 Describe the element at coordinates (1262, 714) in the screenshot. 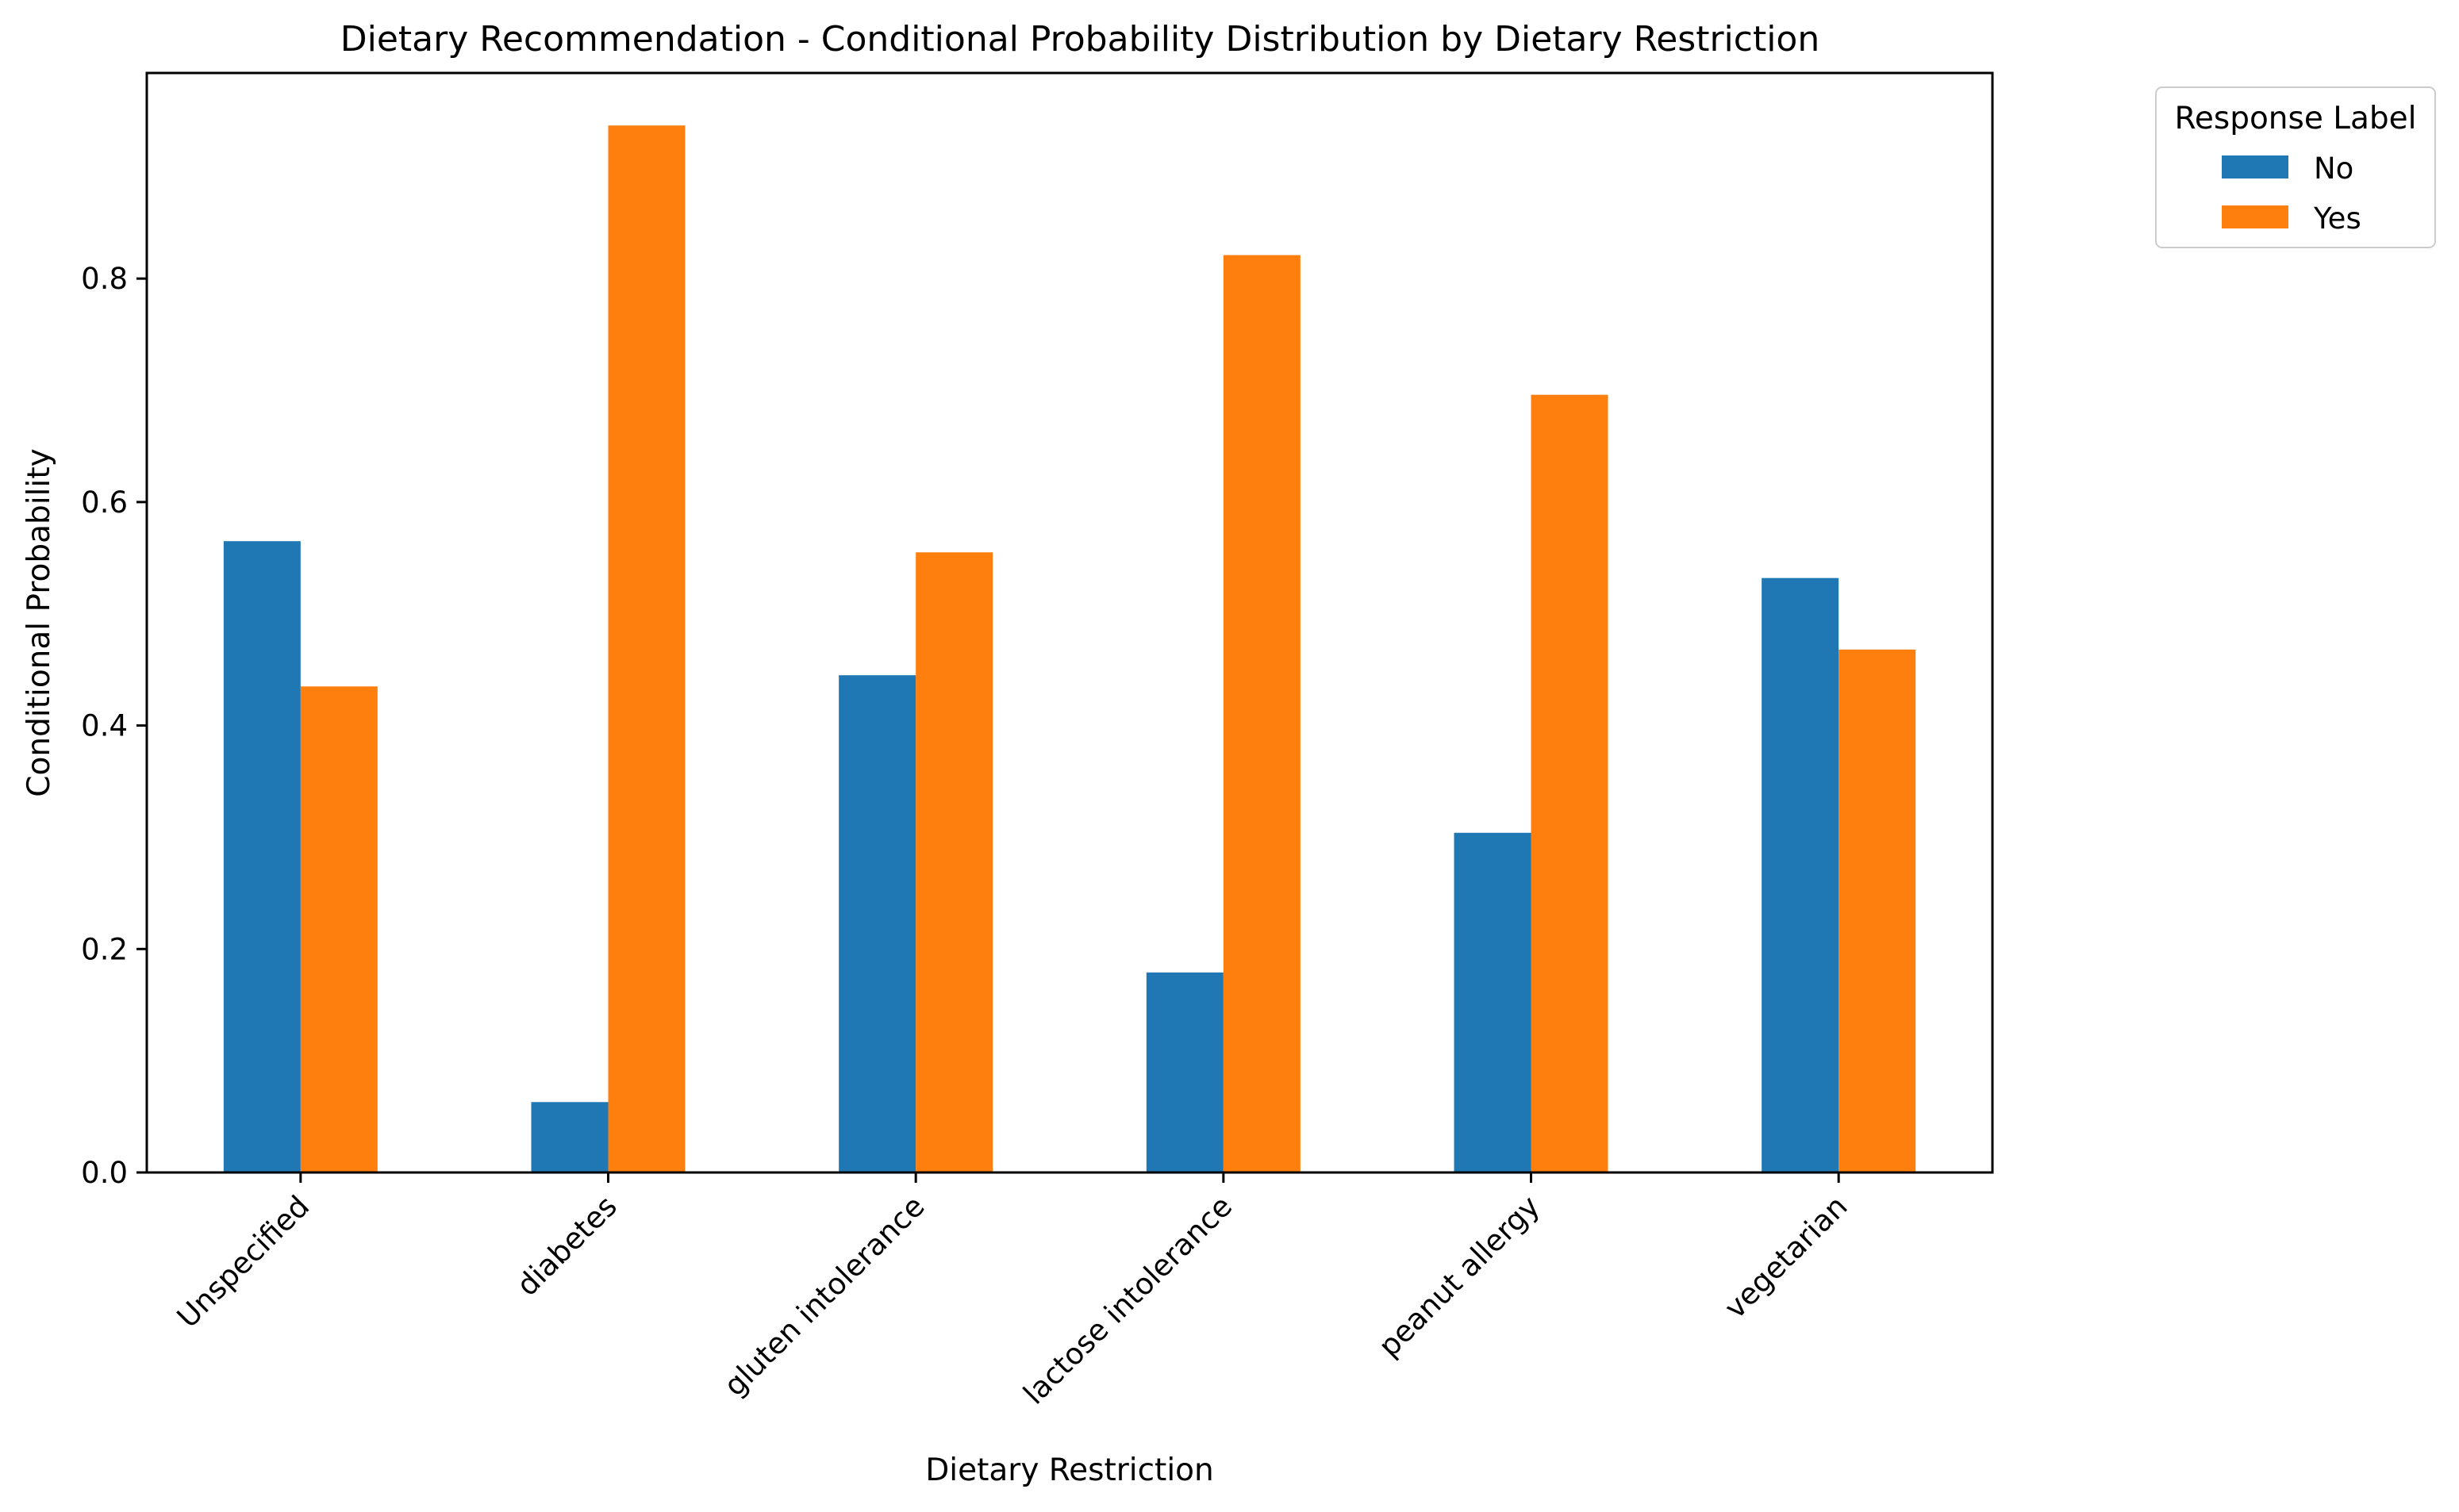

I see `bar-yes-lactose-intolerance` at that location.